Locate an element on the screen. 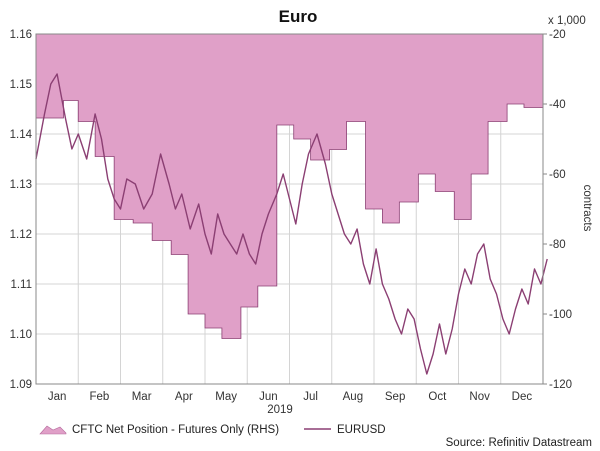 Image resolution: width=600 pixels, height=451 pixels. right-tick-label-1: -40 is located at coordinates (557, 105).